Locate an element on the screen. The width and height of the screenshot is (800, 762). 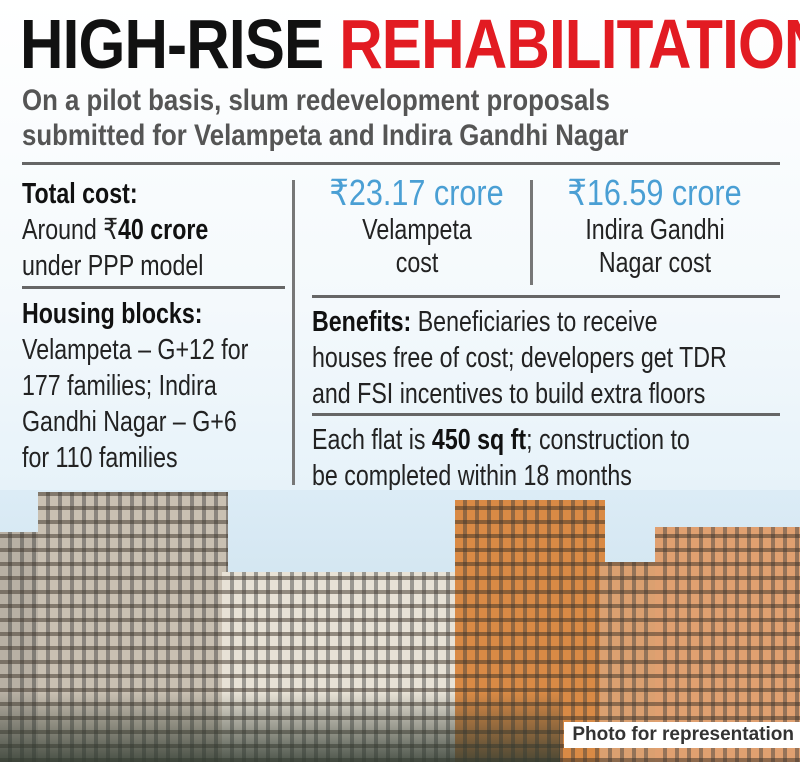
headline: HIGH-RISE REHABILITATION is located at coordinates (410, 44).